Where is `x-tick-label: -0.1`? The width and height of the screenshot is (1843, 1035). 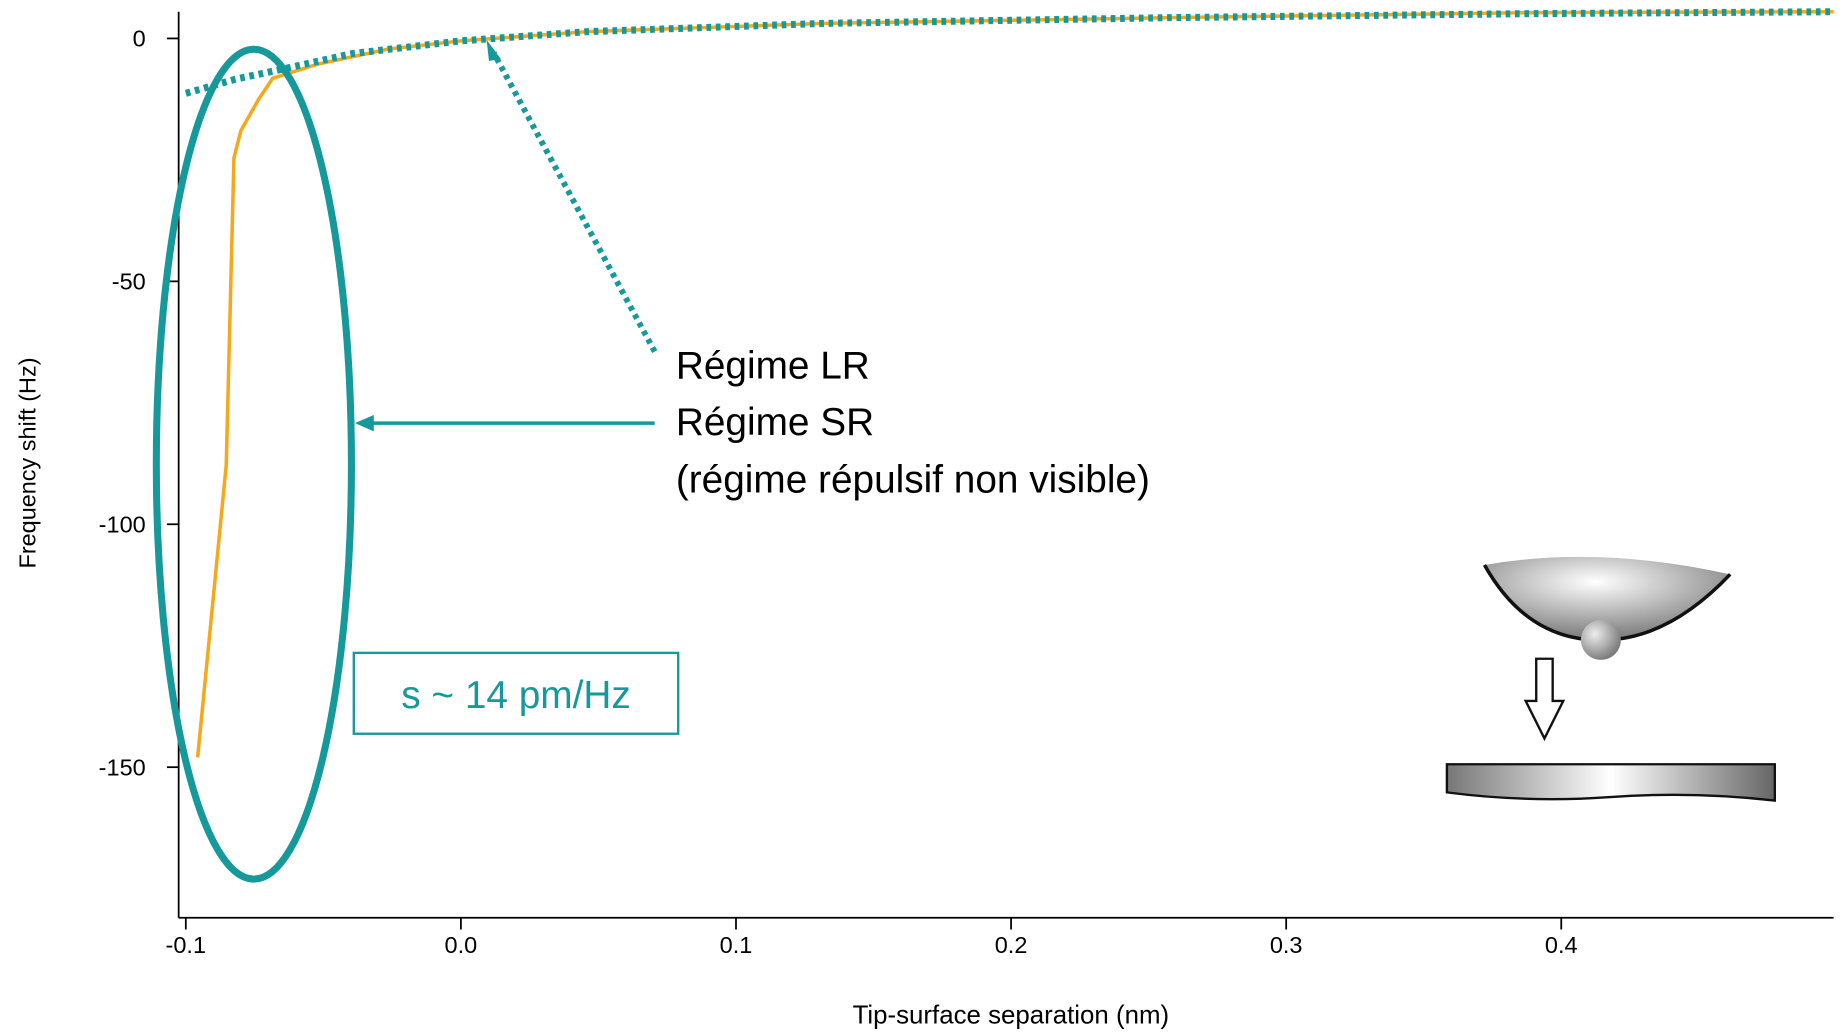 x-tick-label: -0.1 is located at coordinates (186, 945).